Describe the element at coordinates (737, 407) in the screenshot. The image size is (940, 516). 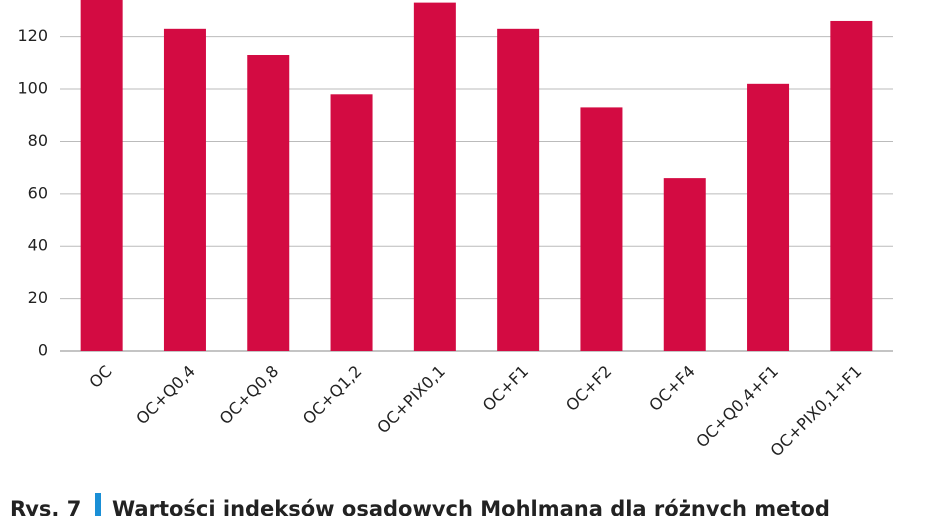
I see `x-tick-label: OC+Q0,4+F1` at that location.